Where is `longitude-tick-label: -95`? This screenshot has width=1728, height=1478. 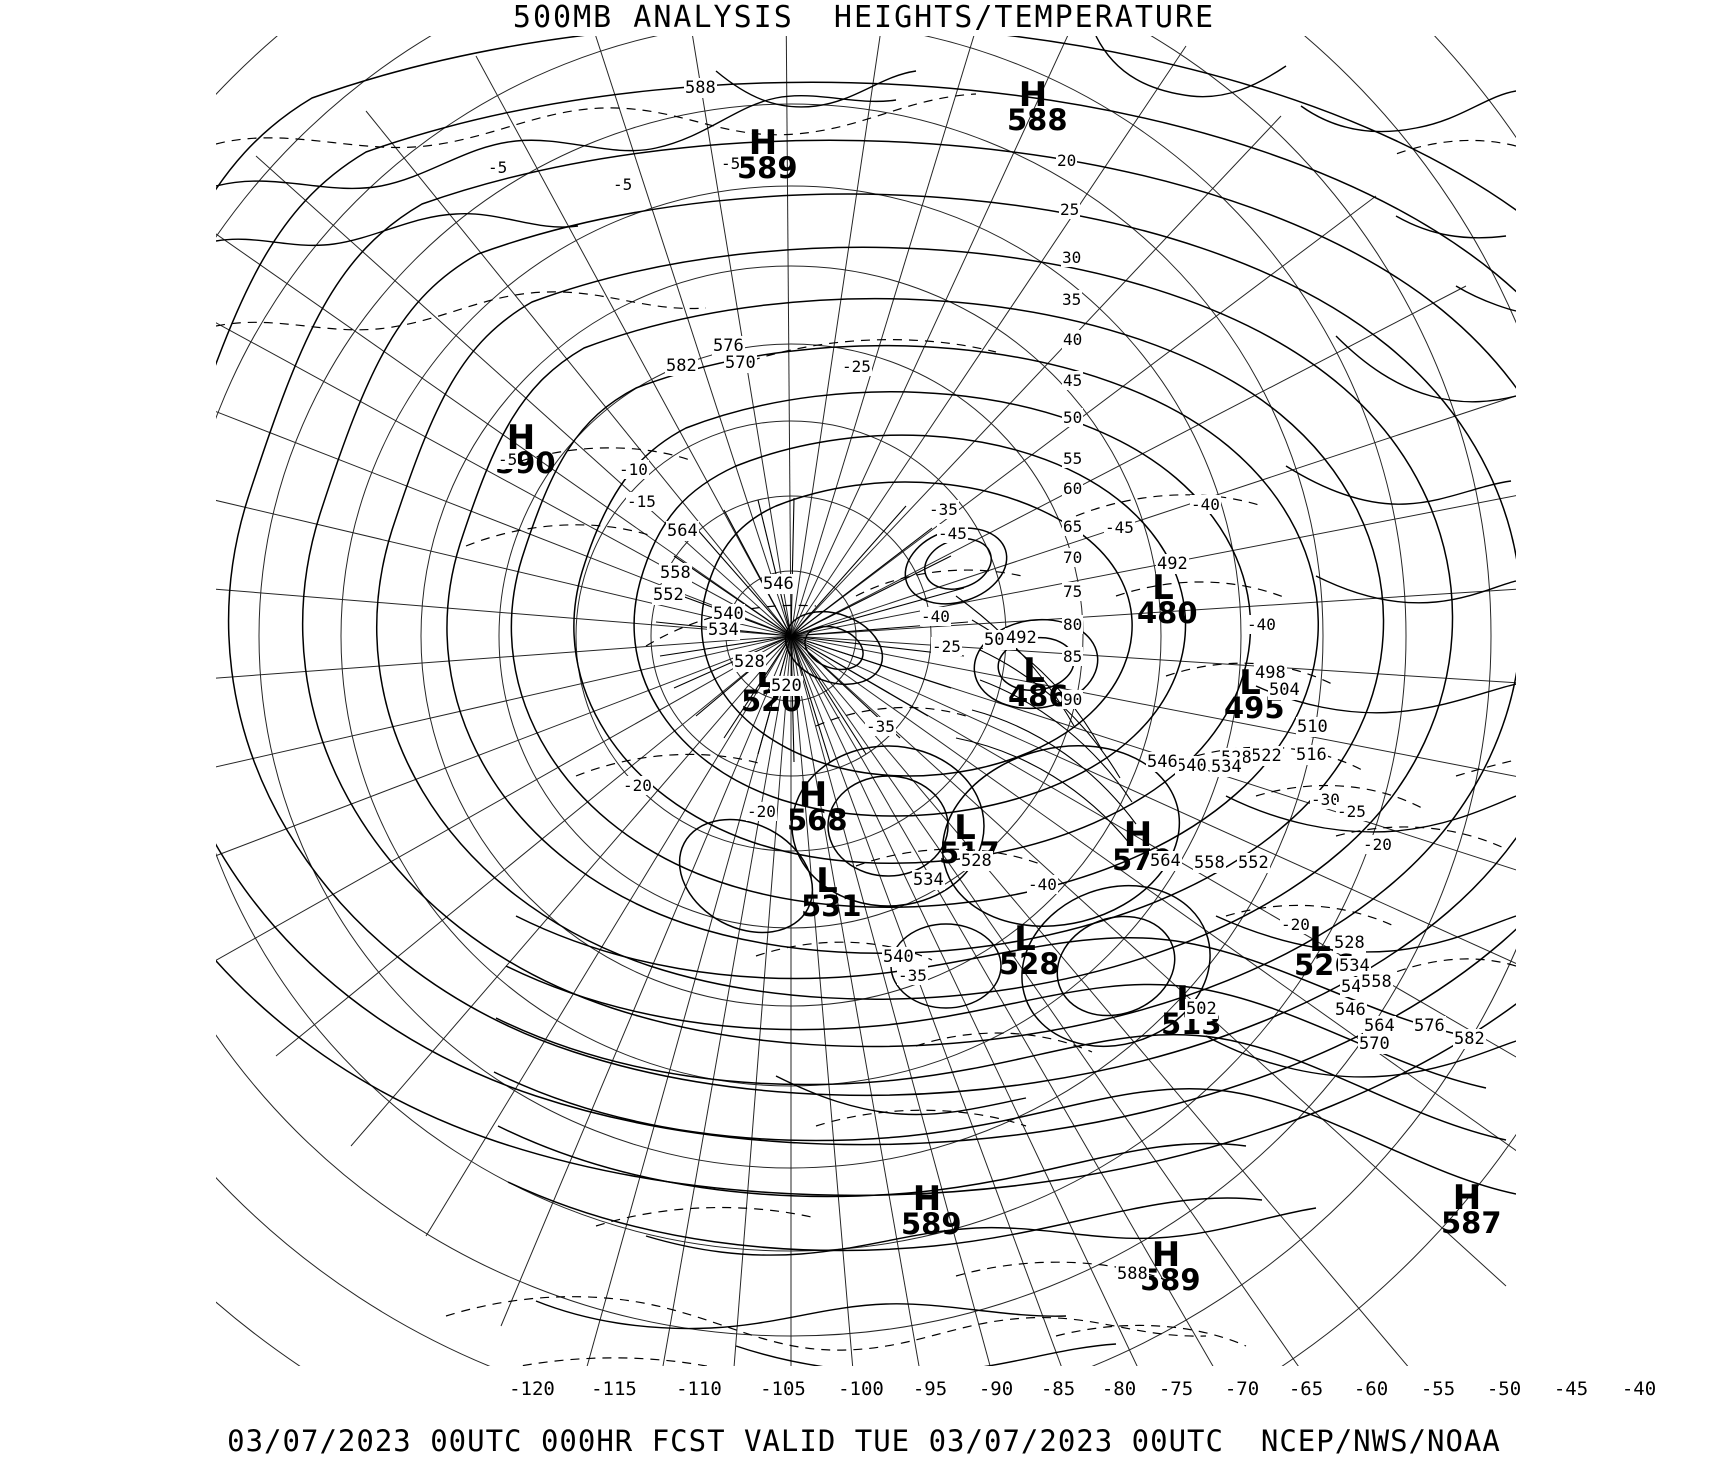
longitude-tick-label: -95 is located at coordinates (930, 1389).